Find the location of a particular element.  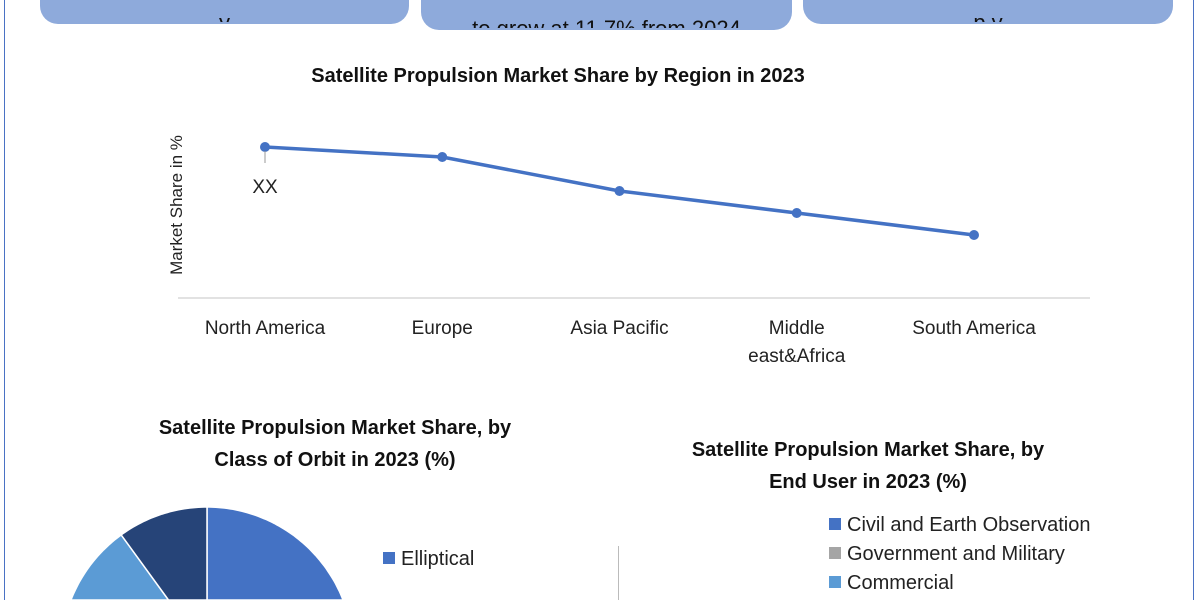

pie-slice-elliptical is located at coordinates (275, 553).